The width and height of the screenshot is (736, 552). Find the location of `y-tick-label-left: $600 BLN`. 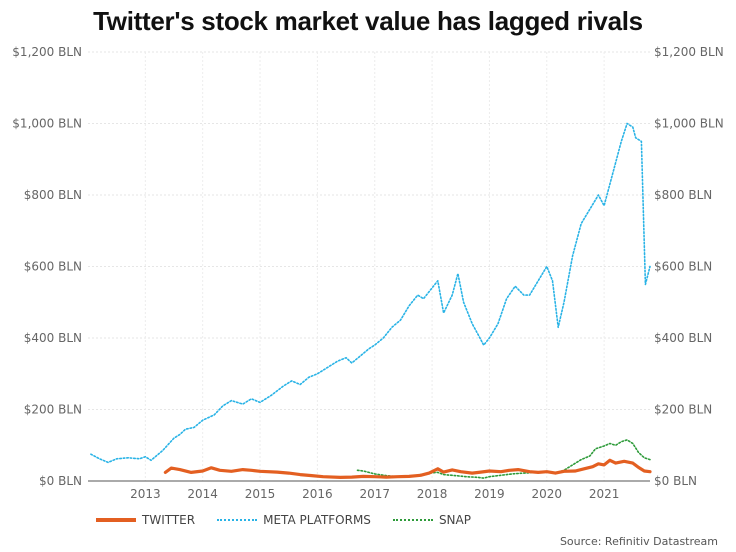

y-tick-label-left: $600 BLN is located at coordinates (53, 267).